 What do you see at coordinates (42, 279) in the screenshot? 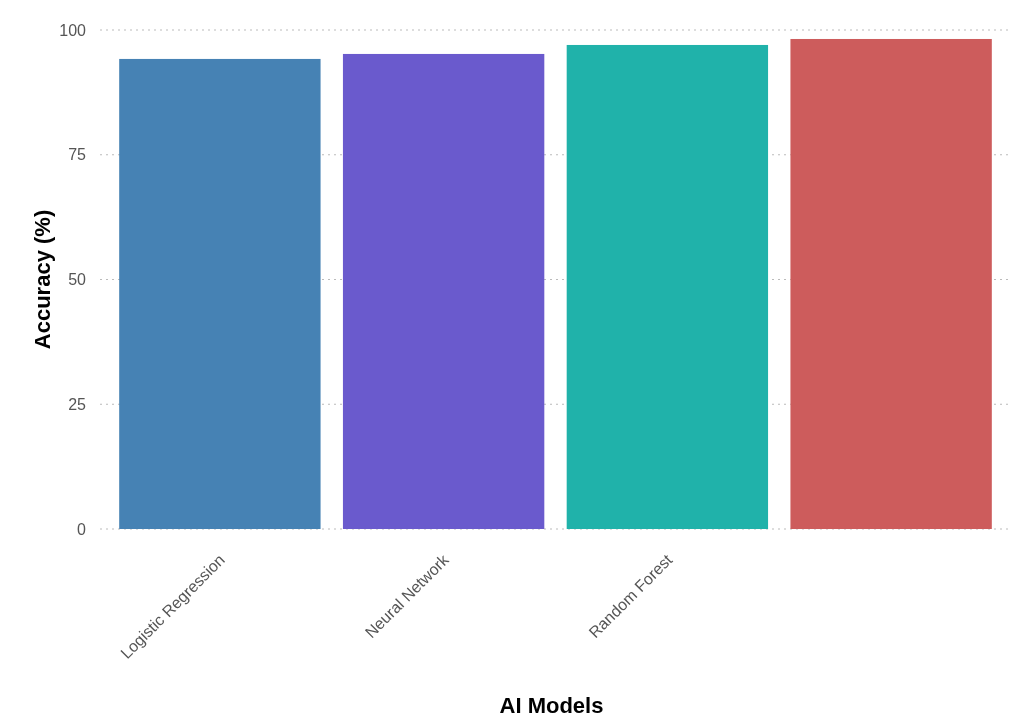
I see `y-axis-title: Accuracy (%)` at bounding box center [42, 279].